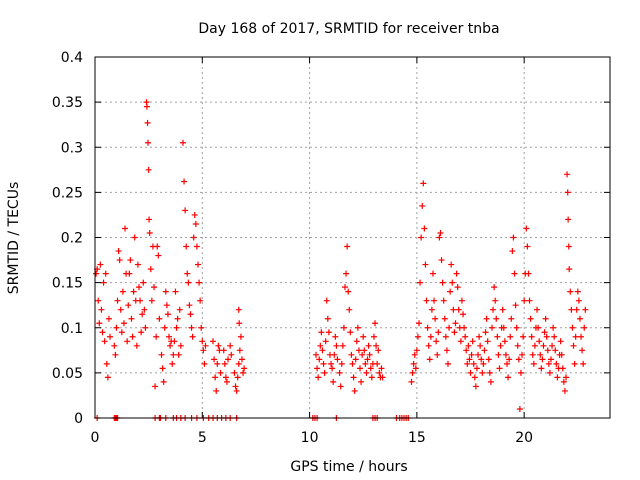  Describe the element at coordinates (78, 419) in the screenshot. I see `y-tick-label: 0` at that location.